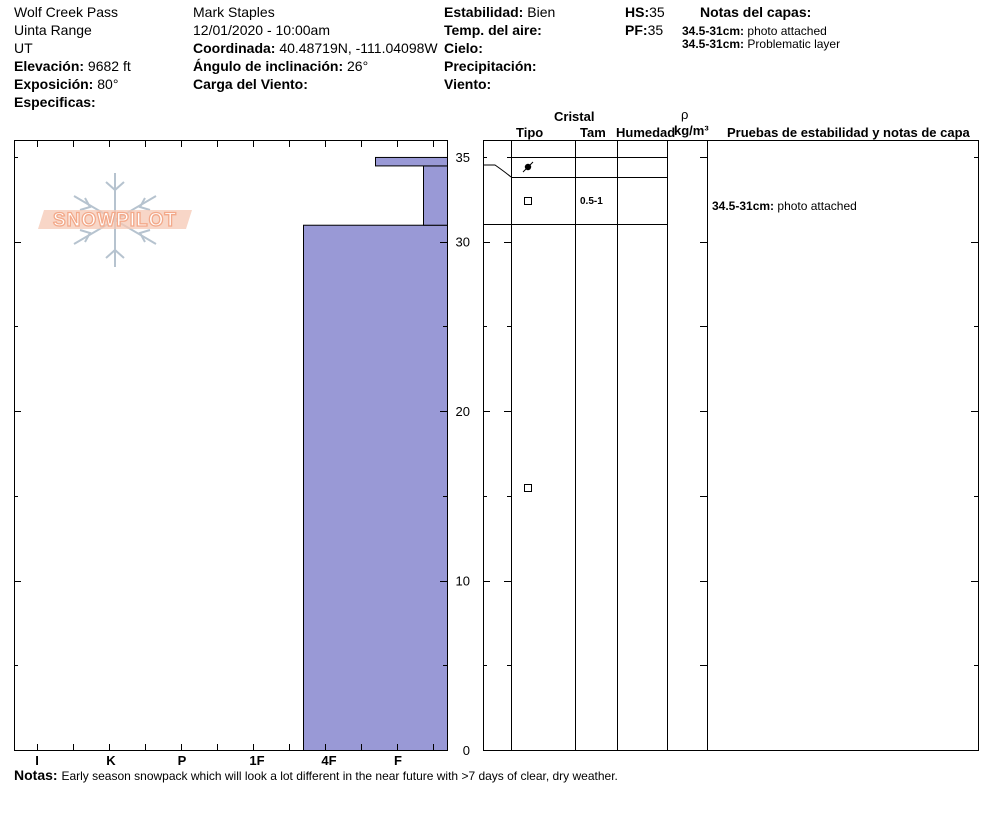  What do you see at coordinates (256, 760) in the screenshot?
I see `hardness-tick-label: 1F` at bounding box center [256, 760].